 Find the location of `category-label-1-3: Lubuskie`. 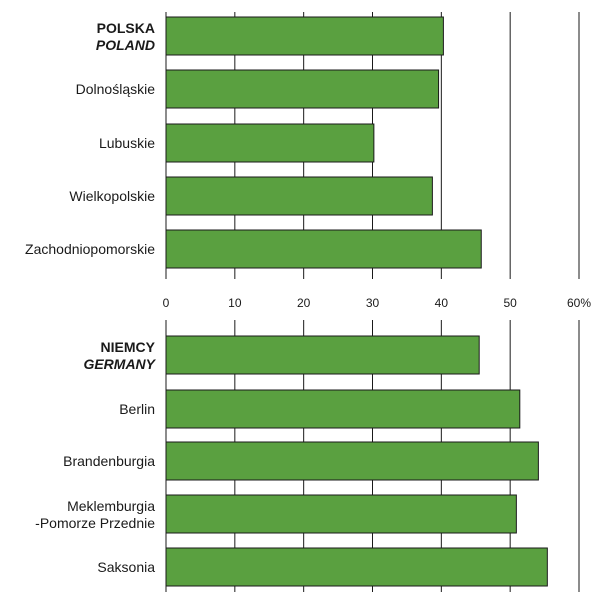

category-label-1-3: Lubuskie is located at coordinates (127, 143).